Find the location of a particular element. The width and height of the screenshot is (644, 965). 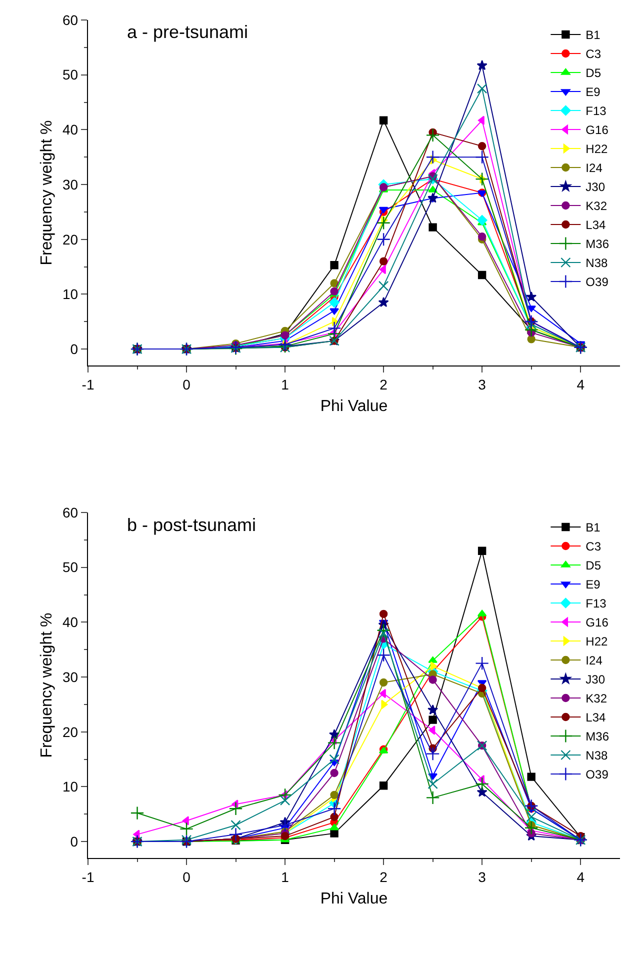

chart-title: a - pre-tsunami is located at coordinates (187, 32).